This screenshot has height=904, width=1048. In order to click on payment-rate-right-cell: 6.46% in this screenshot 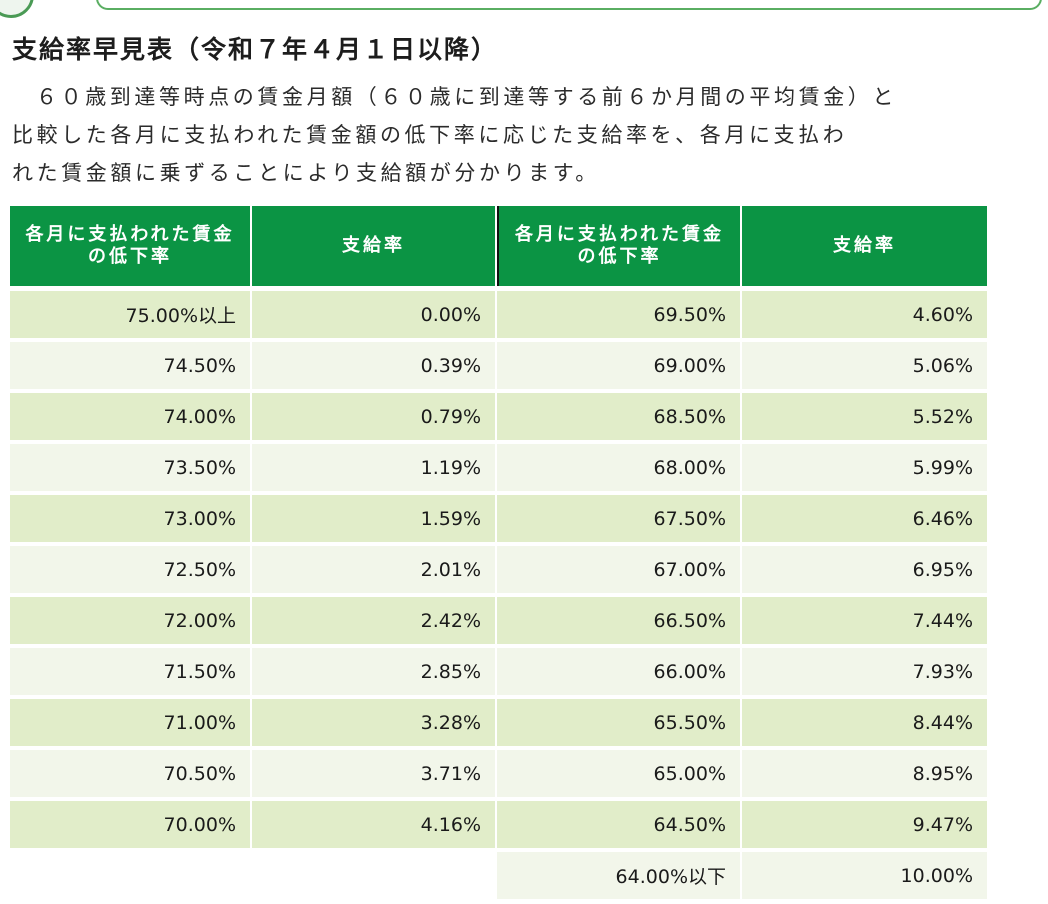, I will do `click(864, 520)`.